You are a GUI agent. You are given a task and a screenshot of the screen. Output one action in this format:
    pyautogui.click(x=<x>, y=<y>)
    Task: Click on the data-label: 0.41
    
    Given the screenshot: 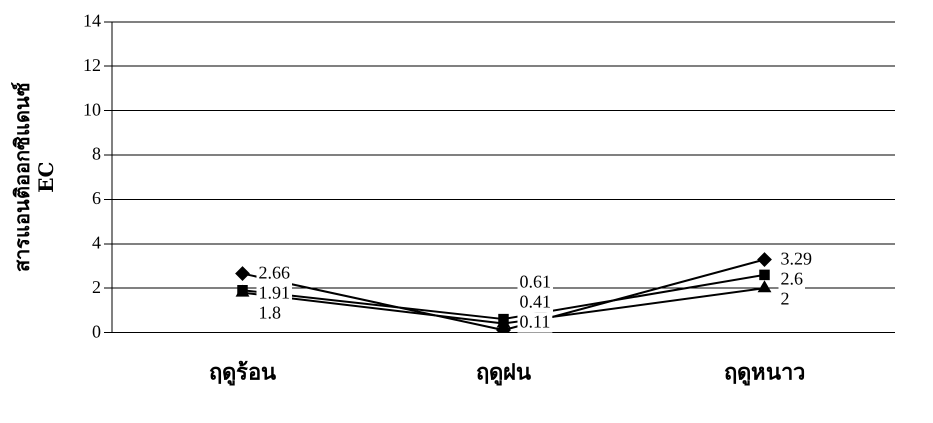 What is the action you would take?
    pyautogui.click(x=535, y=301)
    